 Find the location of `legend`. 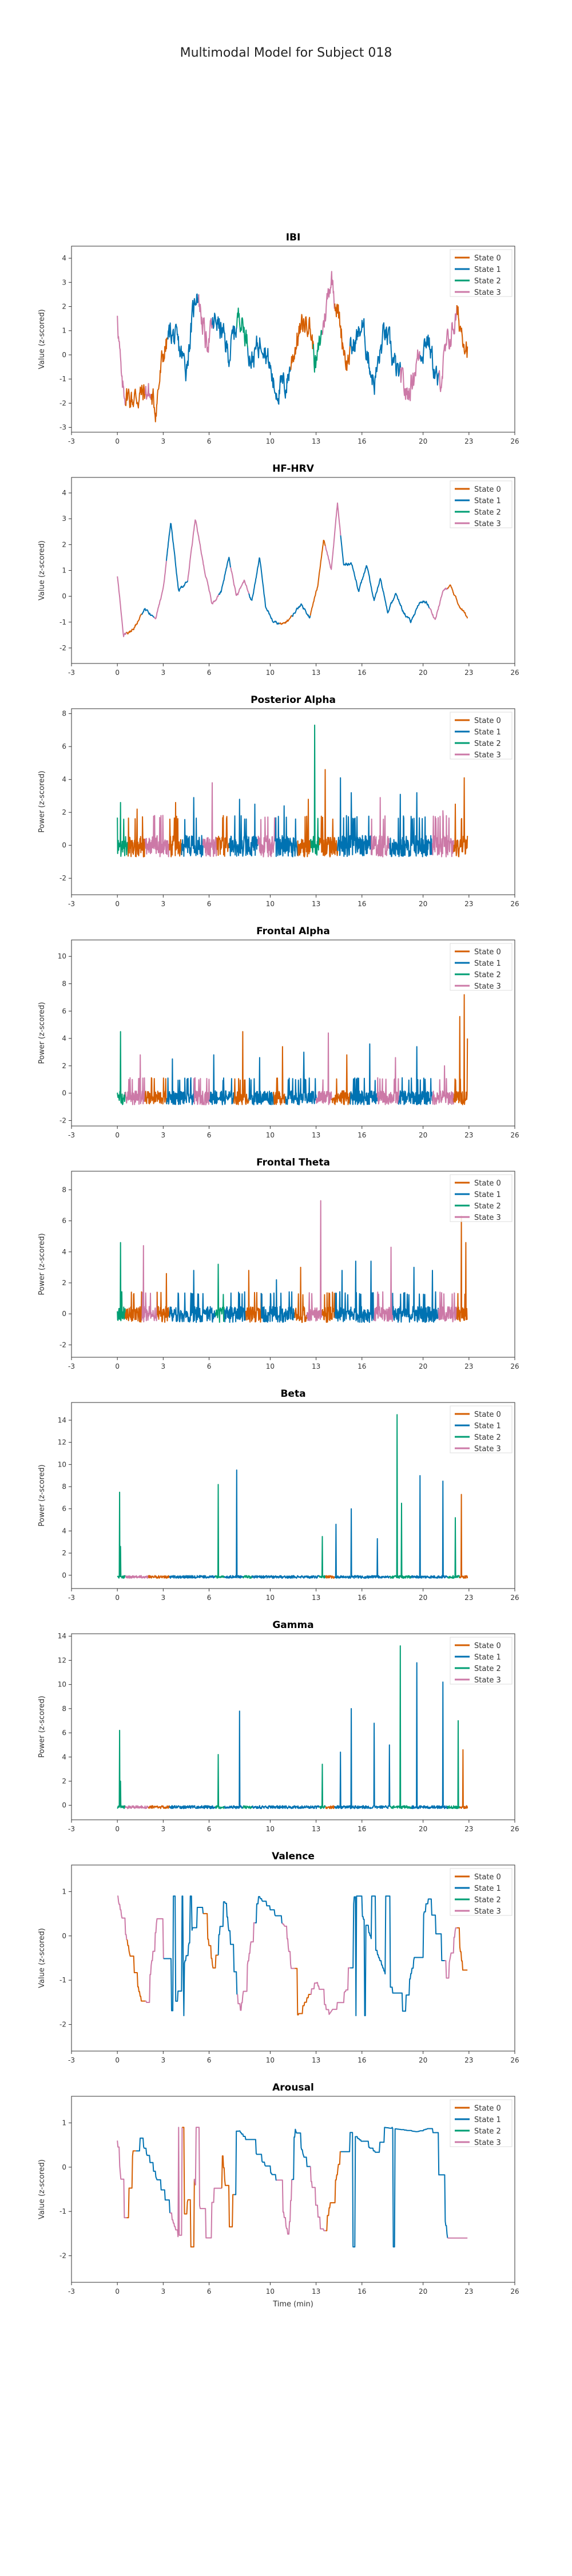

legend is located at coordinates (481, 273).